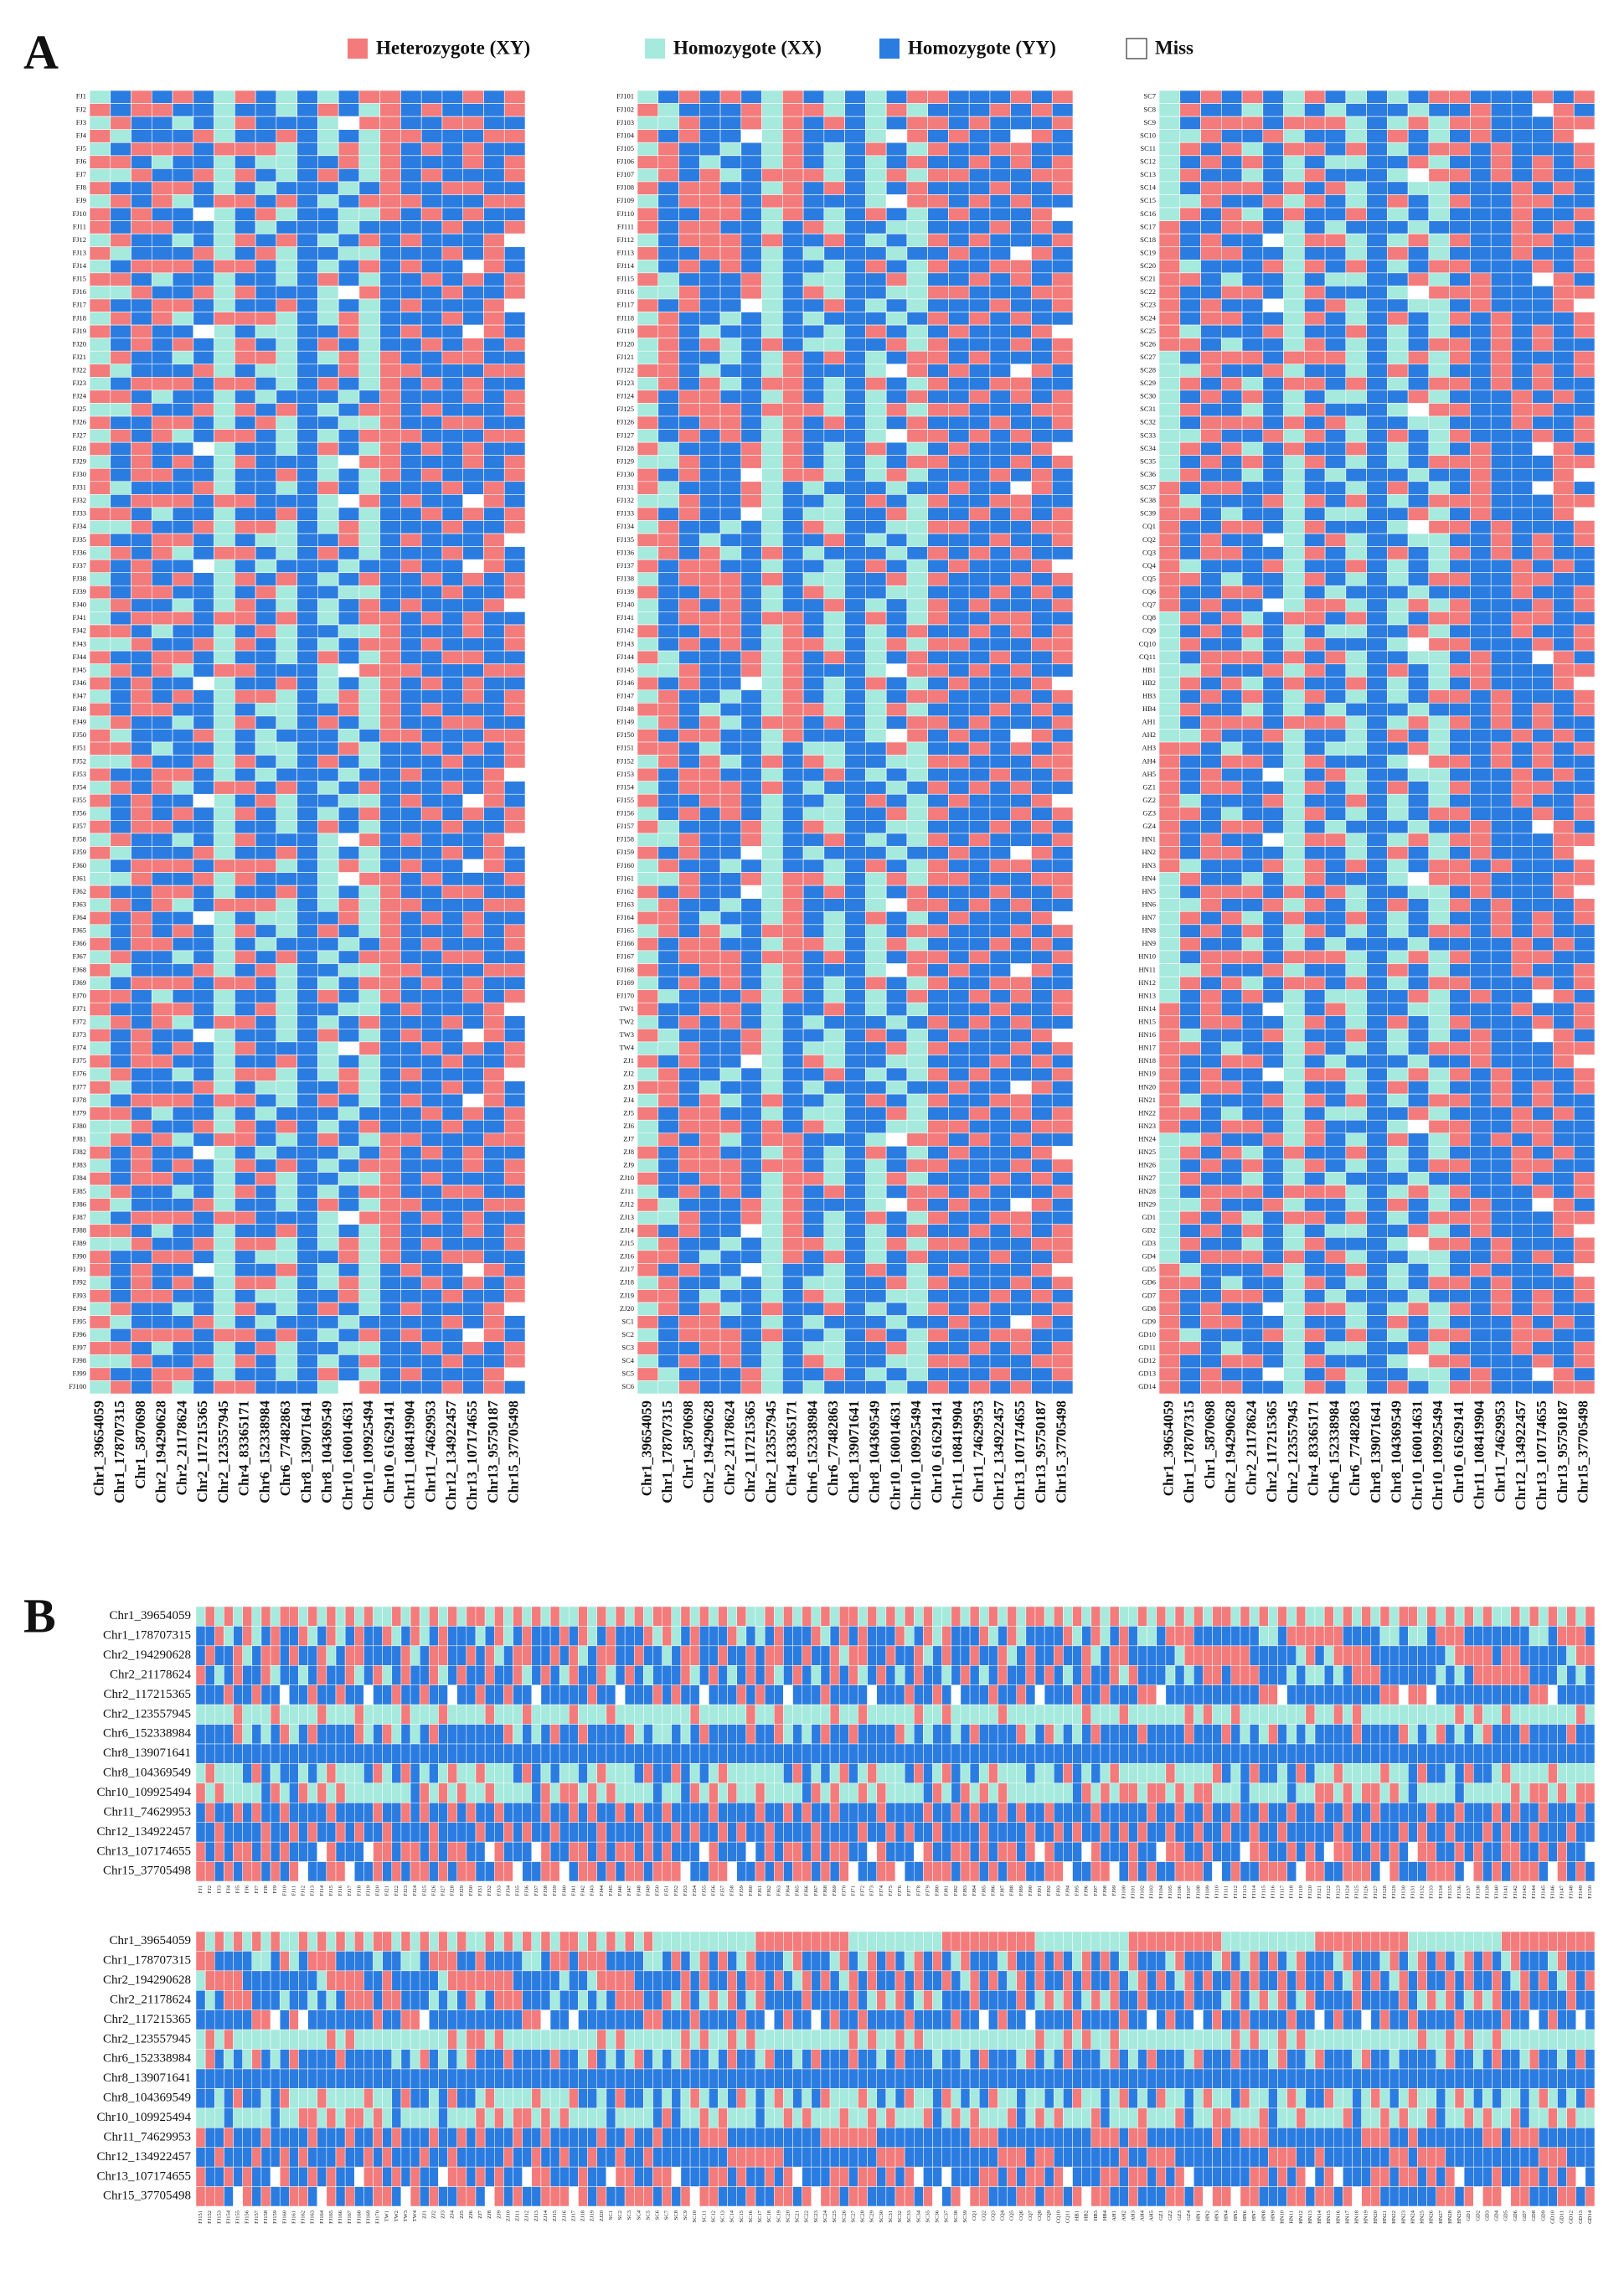 The image size is (1624, 2280). I want to click on sample-label: FJ39, so click(79, 591).